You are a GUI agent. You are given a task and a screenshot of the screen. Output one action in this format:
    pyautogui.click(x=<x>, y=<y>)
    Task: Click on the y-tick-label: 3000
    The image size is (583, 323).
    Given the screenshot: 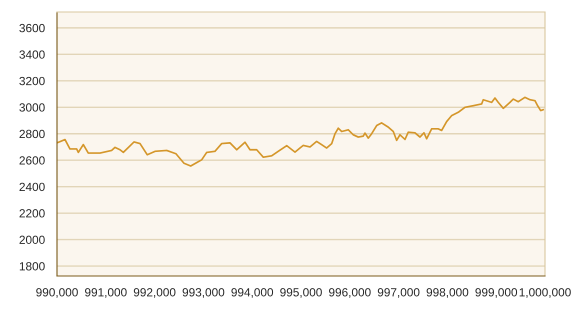 What is the action you would take?
    pyautogui.click(x=32, y=107)
    